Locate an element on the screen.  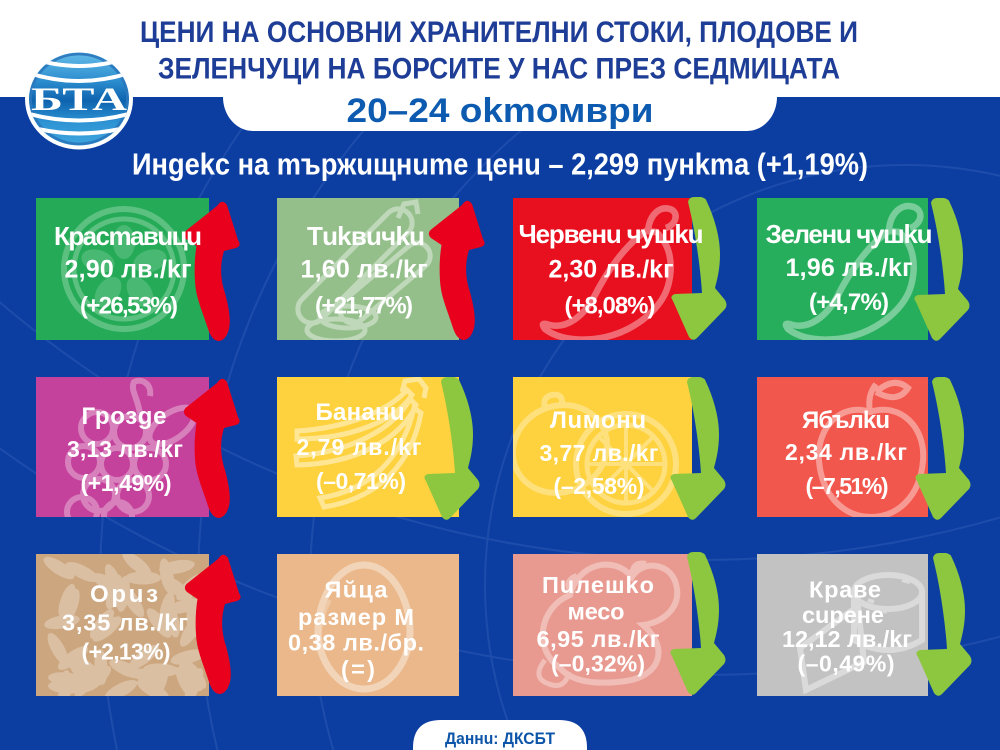
svg-text: 3,35 лв./kг is located at coordinates (125, 623).